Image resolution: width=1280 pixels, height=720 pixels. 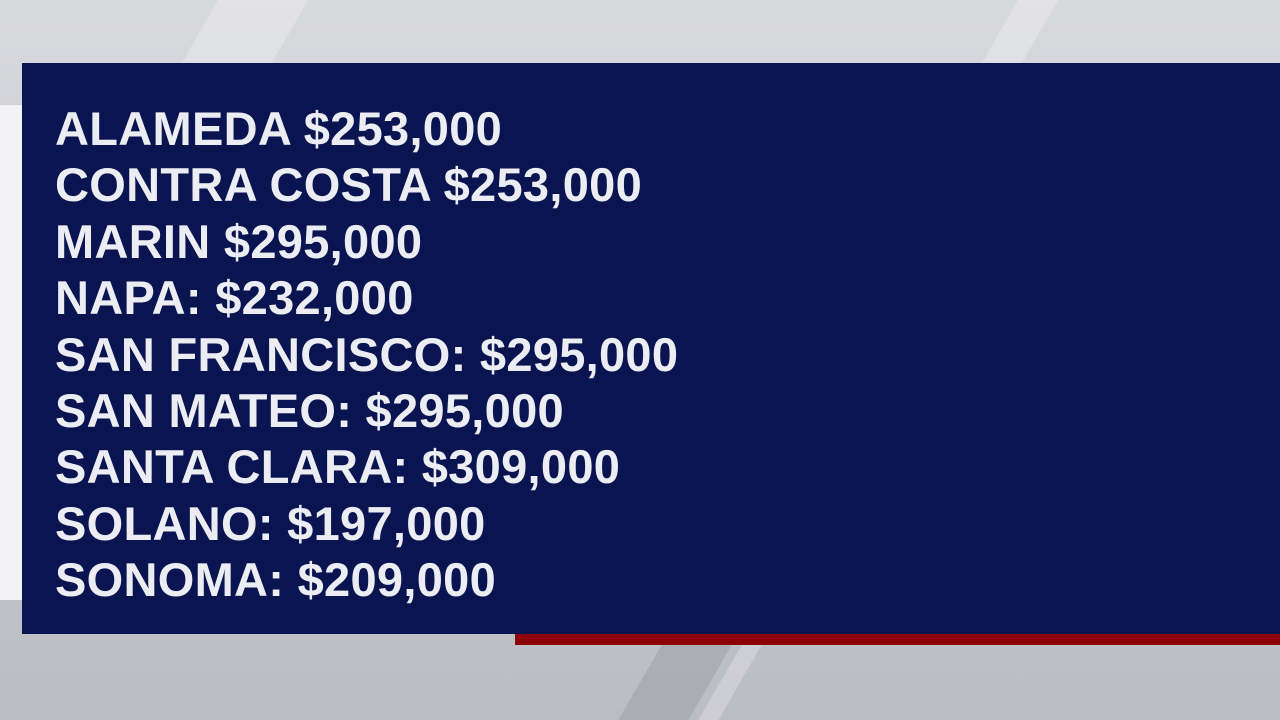 I want to click on list-item-solano: SOLANO: $197,000, so click(x=270, y=523).